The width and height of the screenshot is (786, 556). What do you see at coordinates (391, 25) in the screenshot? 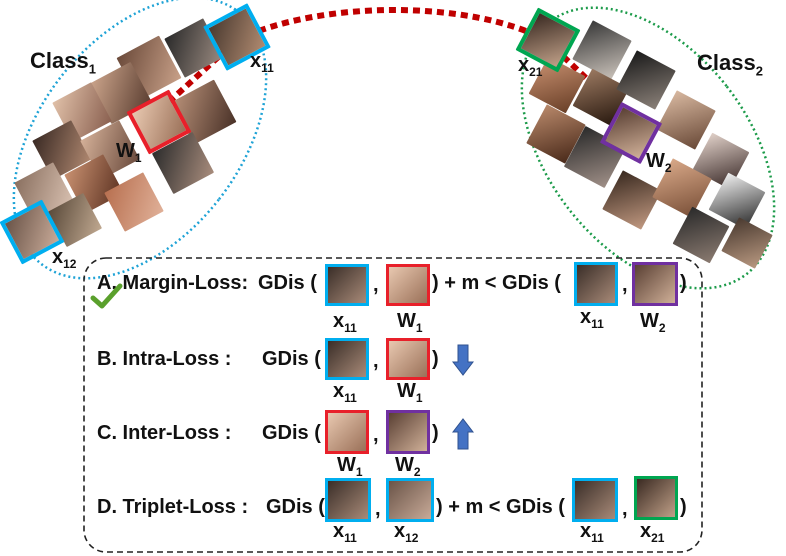
I see `margin-connector-arc` at bounding box center [391, 25].